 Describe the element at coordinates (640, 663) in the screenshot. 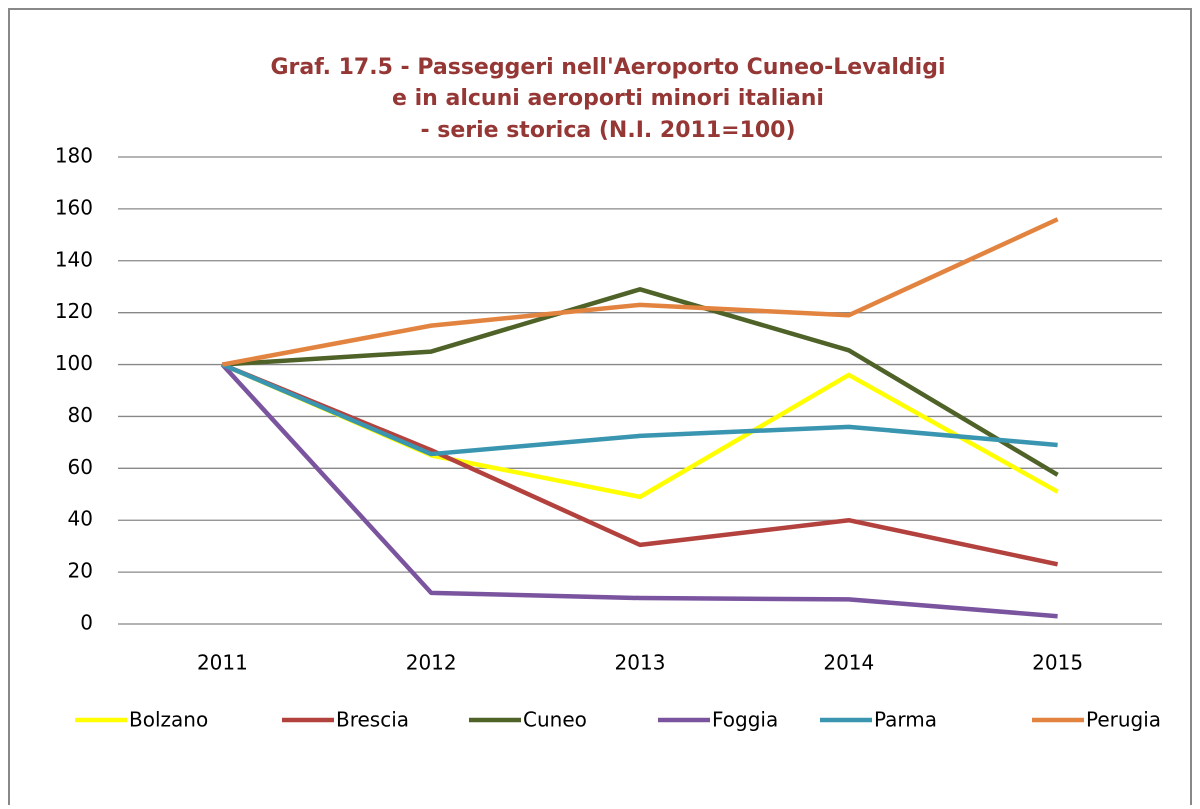

I see `x-tick-label: 2013` at that location.